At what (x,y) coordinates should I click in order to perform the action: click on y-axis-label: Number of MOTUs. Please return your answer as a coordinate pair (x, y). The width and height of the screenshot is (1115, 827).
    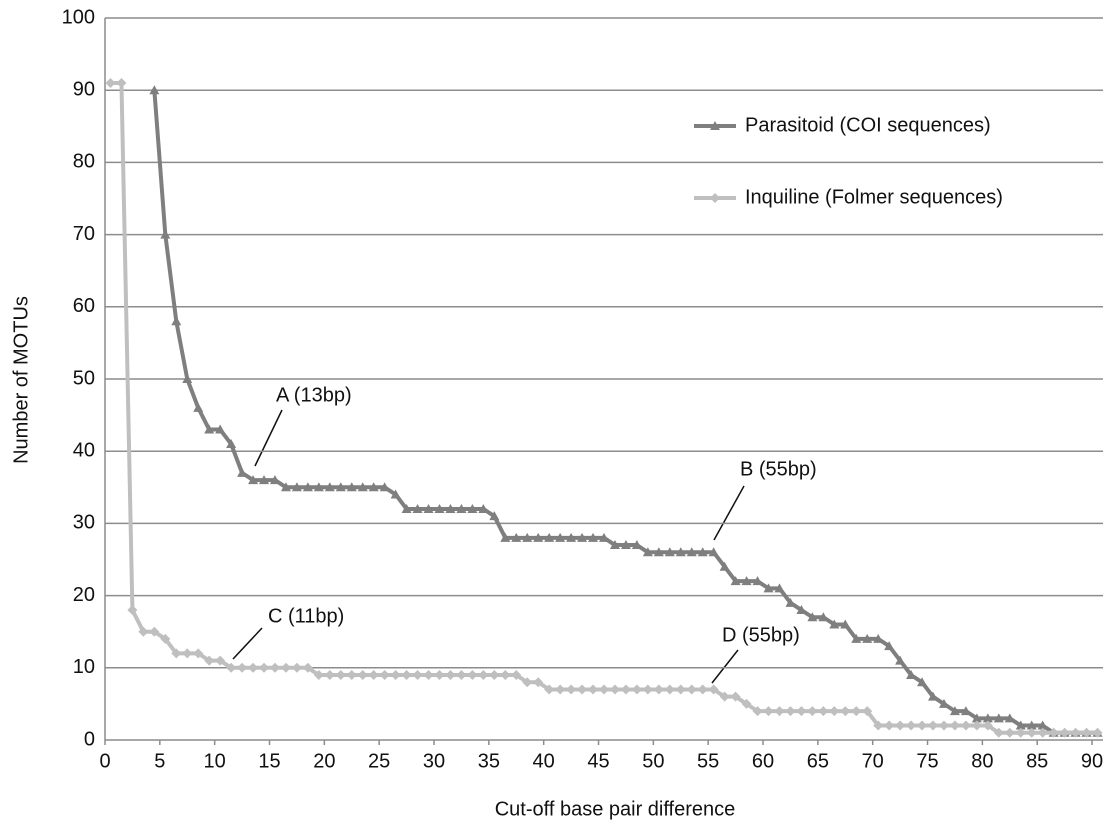
    Looking at the image, I should click on (21, 380).